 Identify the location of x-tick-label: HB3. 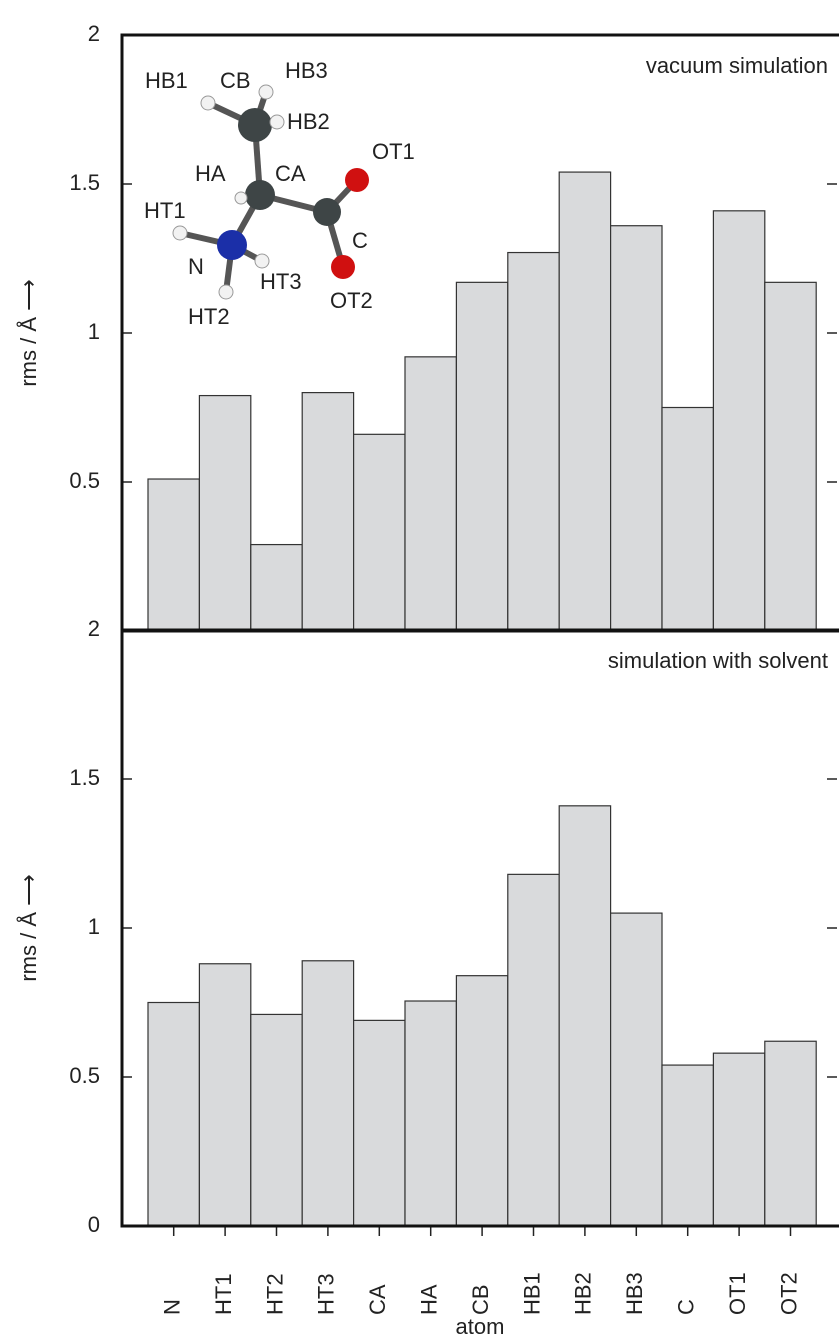
(634, 1293).